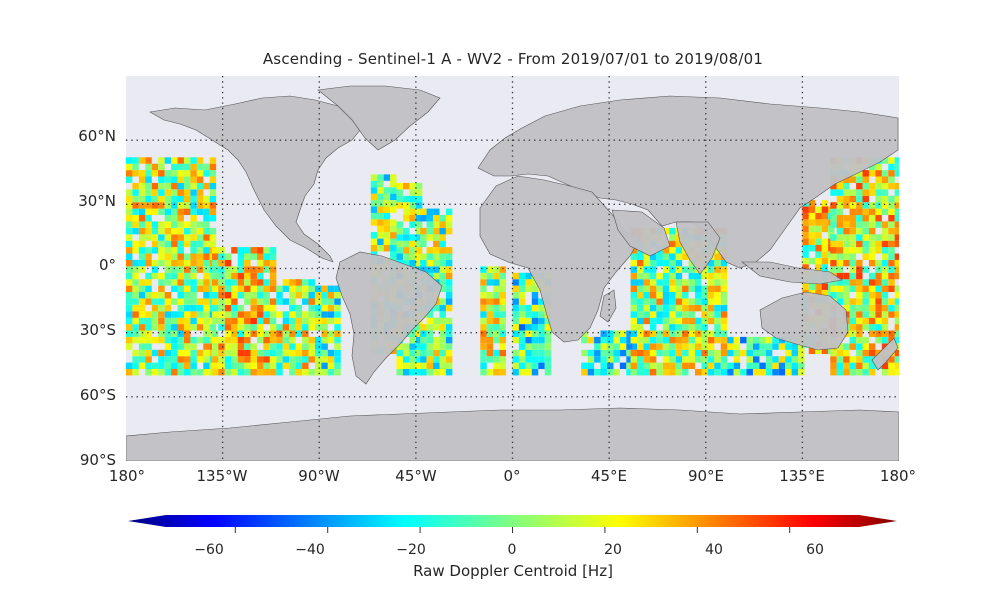  Describe the element at coordinates (512, 524) in the screenshot. I see `colorbar` at that location.